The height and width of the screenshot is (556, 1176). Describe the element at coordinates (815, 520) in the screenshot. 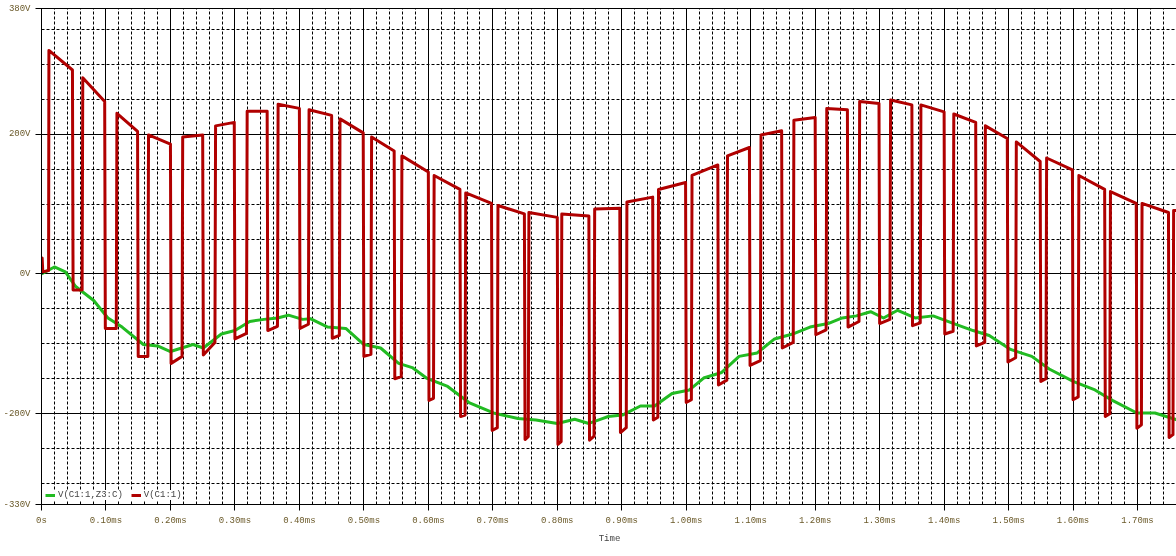

I see `x-tick-label: 1.20ms` at that location.